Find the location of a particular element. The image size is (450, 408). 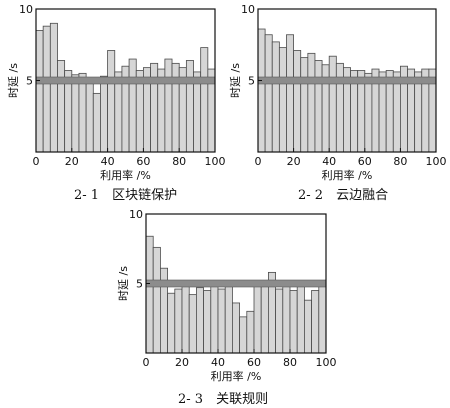

caption-2-2: 2- 2 云边融合 is located at coordinates (343, 195).